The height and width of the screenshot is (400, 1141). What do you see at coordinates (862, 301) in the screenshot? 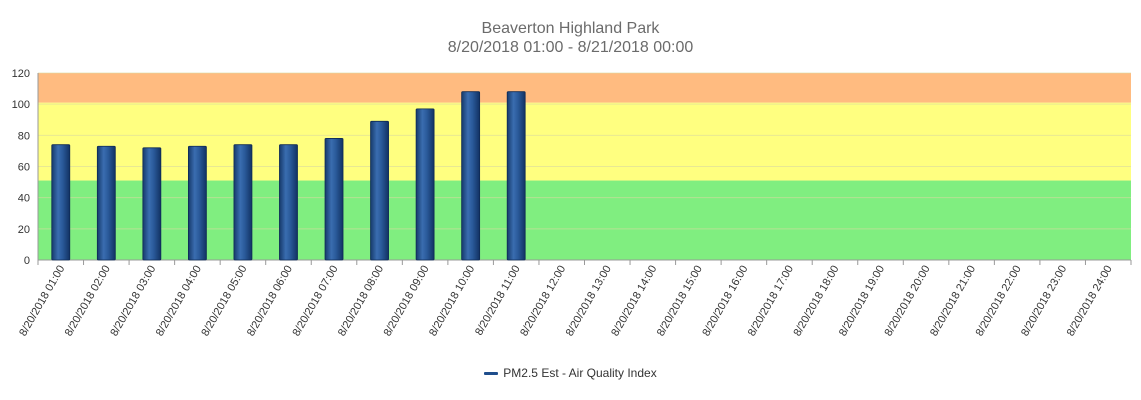
I see `x-tick-label: 8/20/2018 19:00` at bounding box center [862, 301].